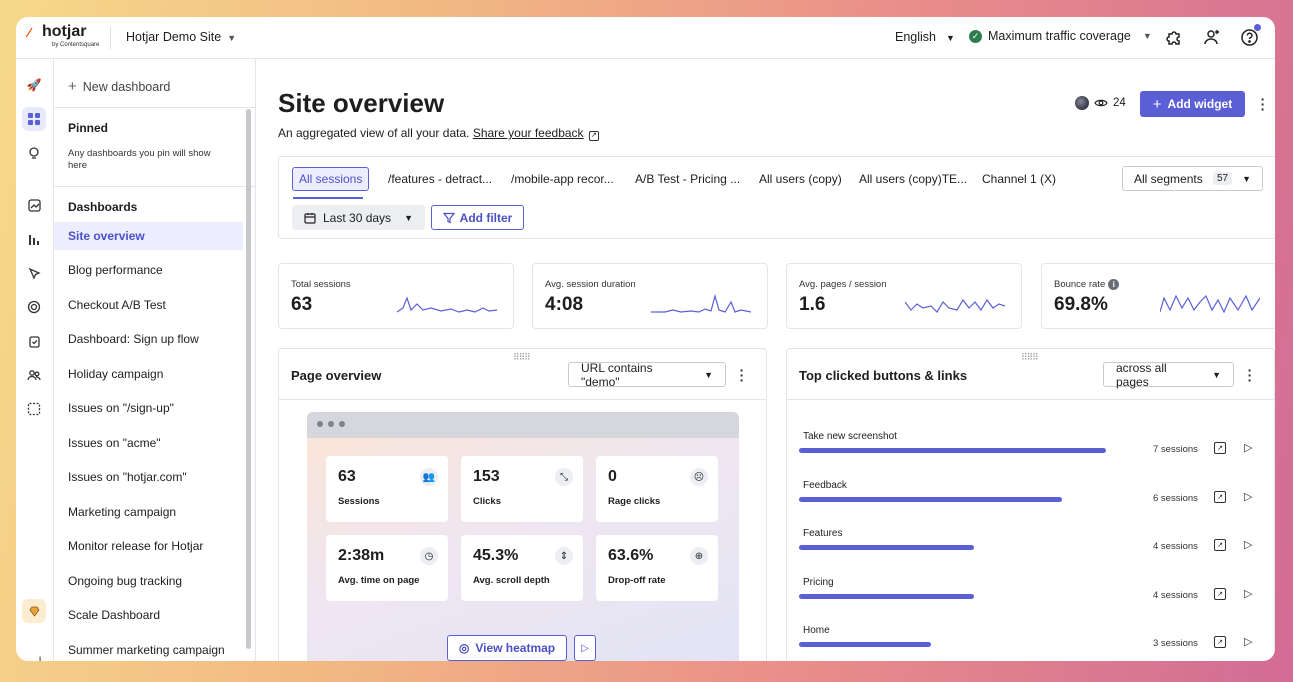 This screenshot has height=682, width=1293. Describe the element at coordinates (564, 556) in the screenshot. I see `scroll-icon: ⇕` at that location.